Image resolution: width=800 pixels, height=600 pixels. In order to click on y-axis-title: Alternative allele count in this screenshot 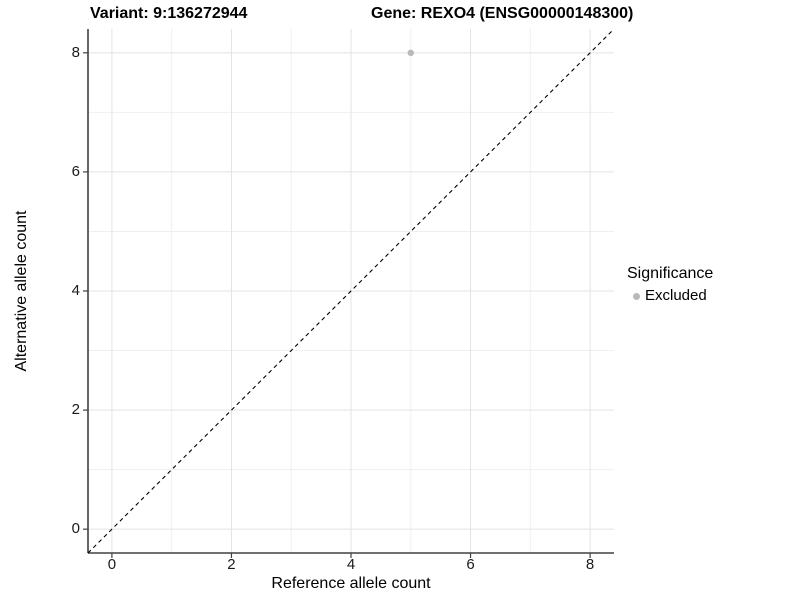, I will do `click(21, 291)`.